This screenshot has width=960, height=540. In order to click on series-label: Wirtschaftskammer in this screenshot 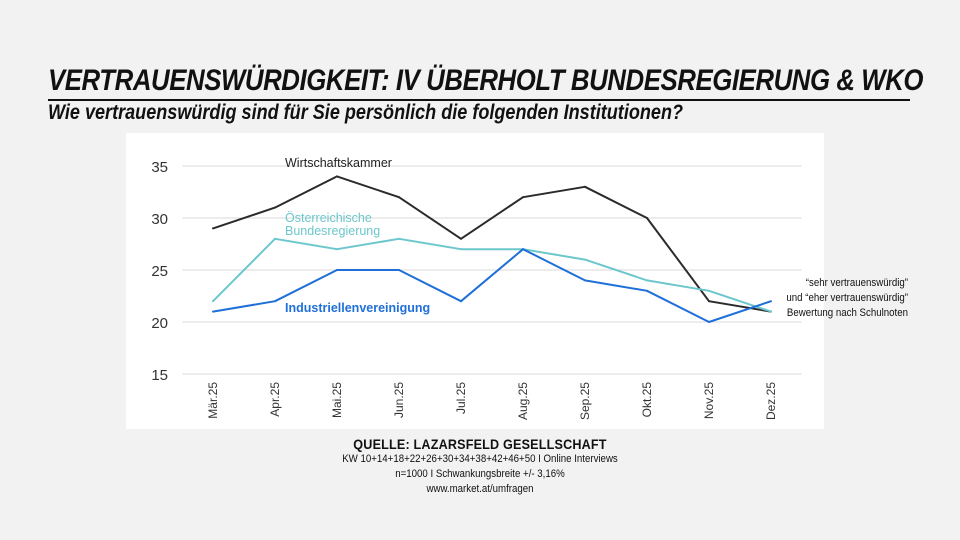, I will do `click(338, 163)`.